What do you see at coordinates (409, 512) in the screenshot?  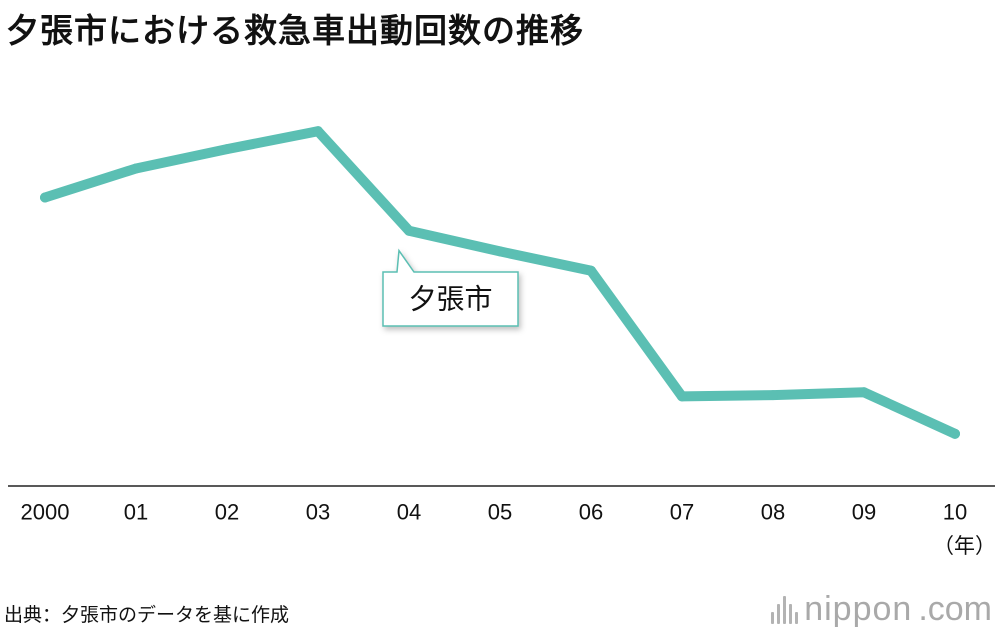 I see `x-tick-label: 04` at bounding box center [409, 512].